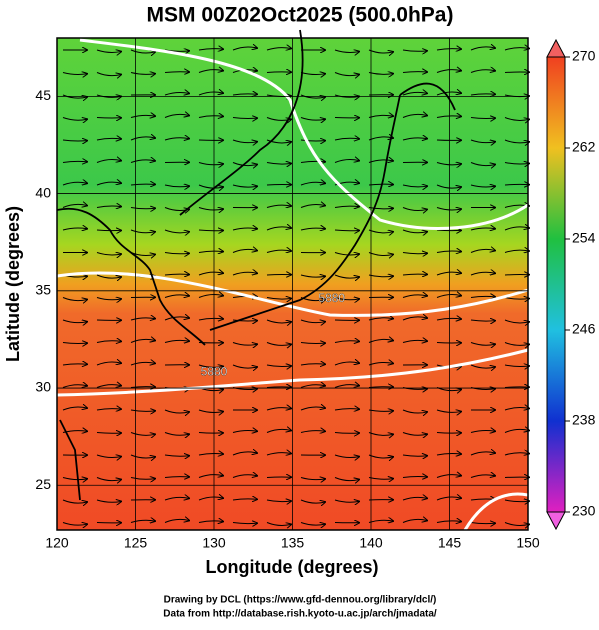 The image size is (599, 630). What do you see at coordinates (57, 543) in the screenshot?
I see `x-tick-label: 120` at bounding box center [57, 543].